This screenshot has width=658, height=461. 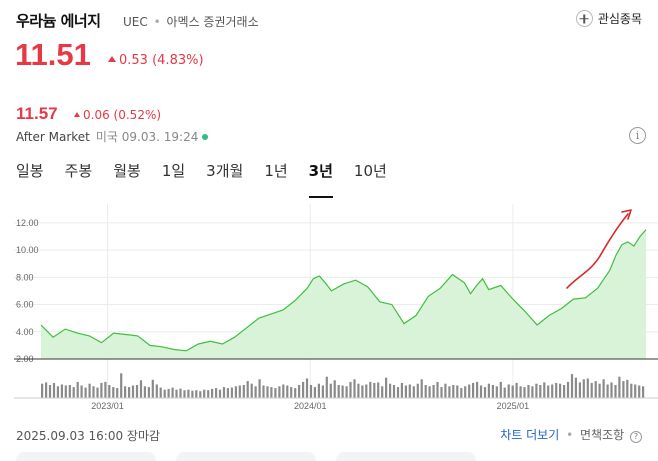 I want to click on after-market-info: After Market 미국 09.03. 19:24, so click(x=112, y=136).